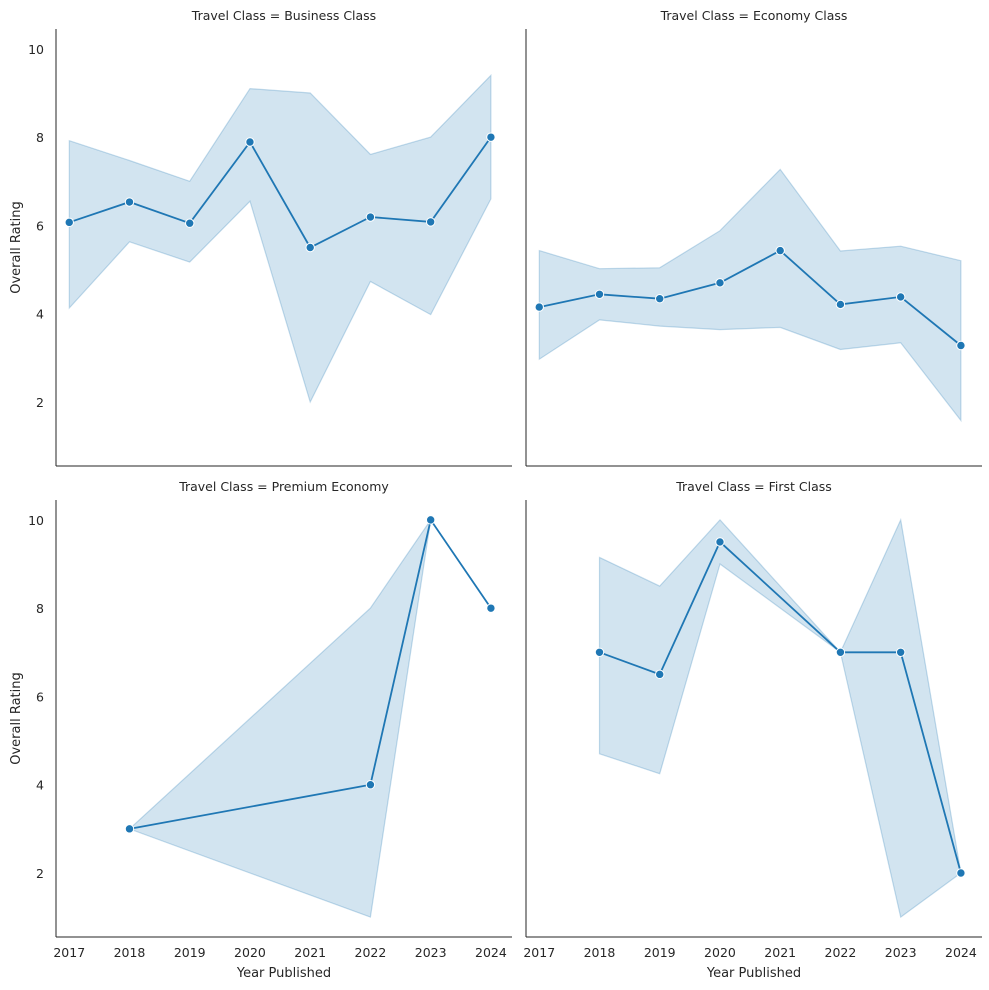 Image resolution: width=989 pixels, height=990 pixels. What do you see at coordinates (754, 15) in the screenshot?
I see `facet-title: Travel Class = Economy Class` at bounding box center [754, 15].